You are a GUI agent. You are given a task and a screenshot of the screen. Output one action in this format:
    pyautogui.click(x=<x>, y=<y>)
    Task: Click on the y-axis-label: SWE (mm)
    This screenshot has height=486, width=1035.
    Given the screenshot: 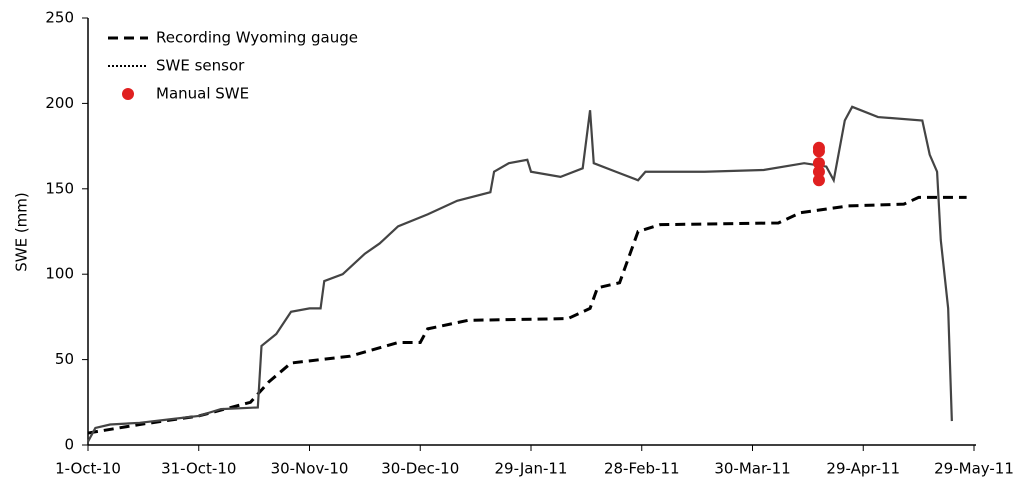 What is the action you would take?
    pyautogui.click(x=22, y=232)
    